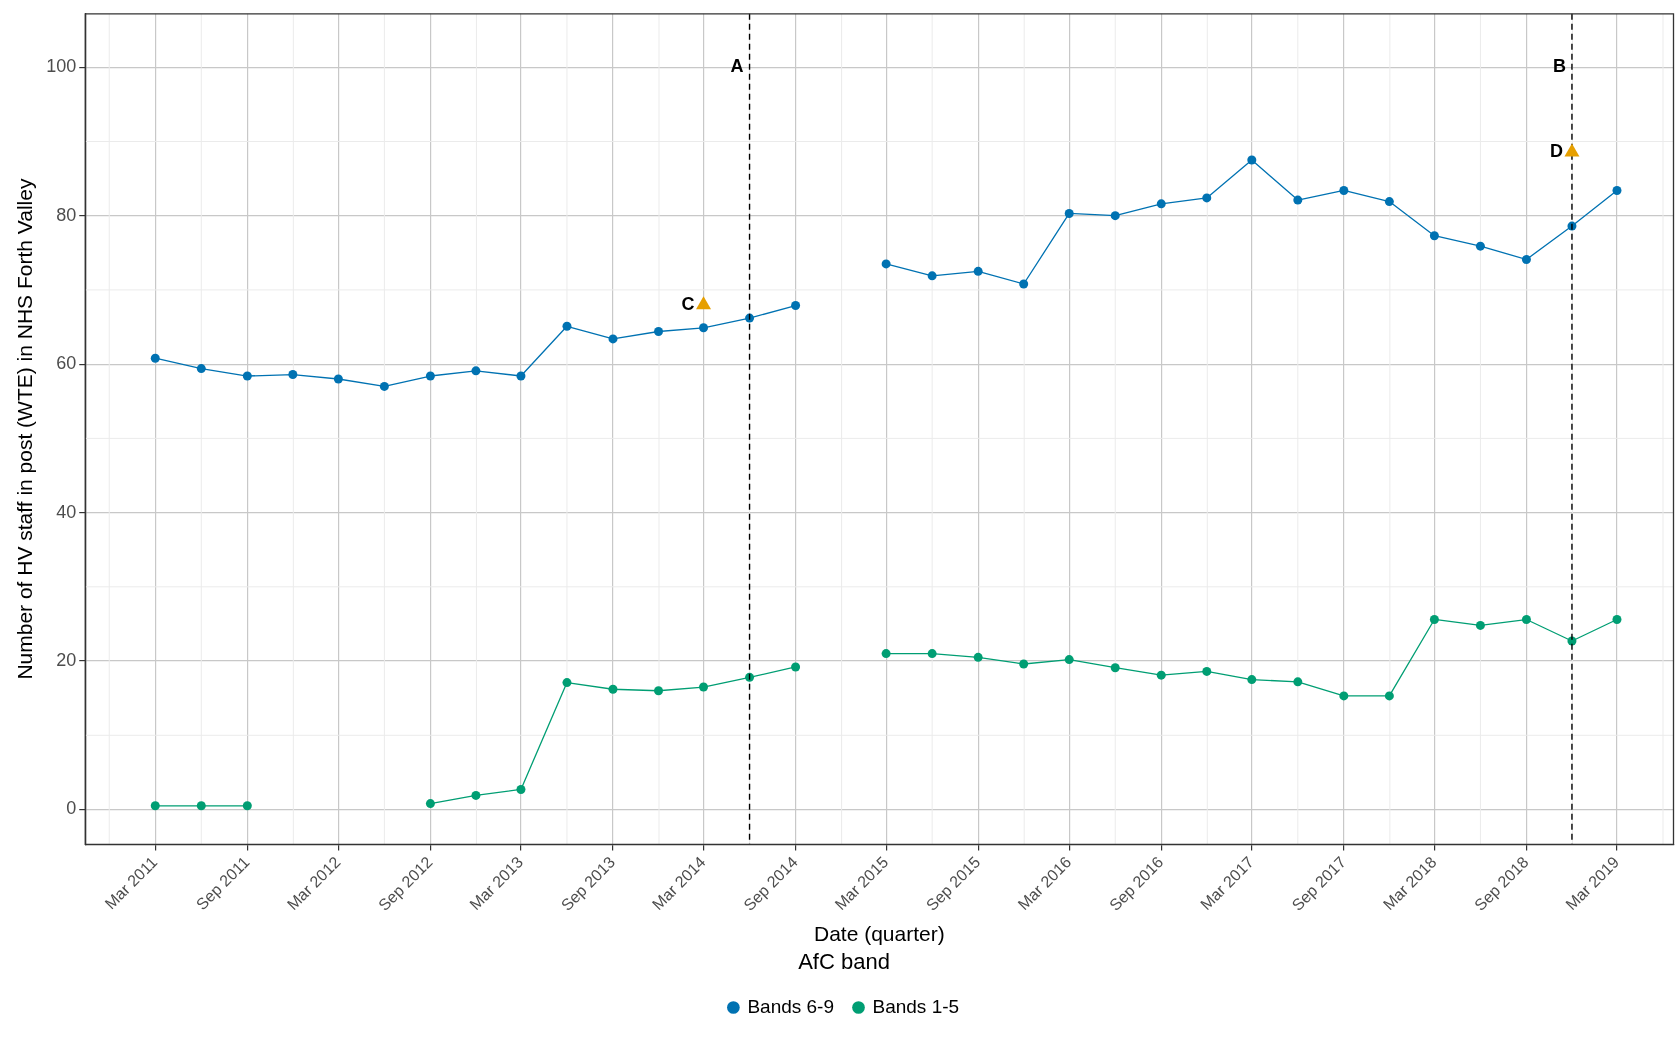 This screenshot has width=1678, height=1037. What do you see at coordinates (688, 304) in the screenshot?
I see `annotation: C` at bounding box center [688, 304].